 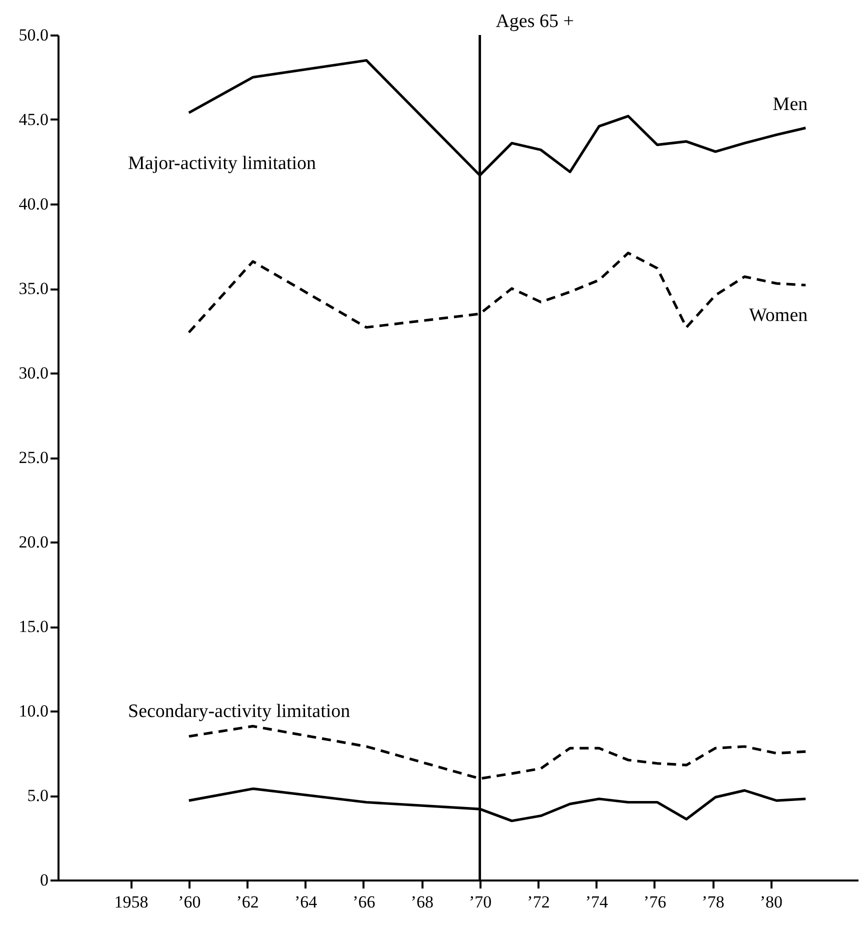 I want to click on x-tick-label: ’80, so click(x=771, y=902).